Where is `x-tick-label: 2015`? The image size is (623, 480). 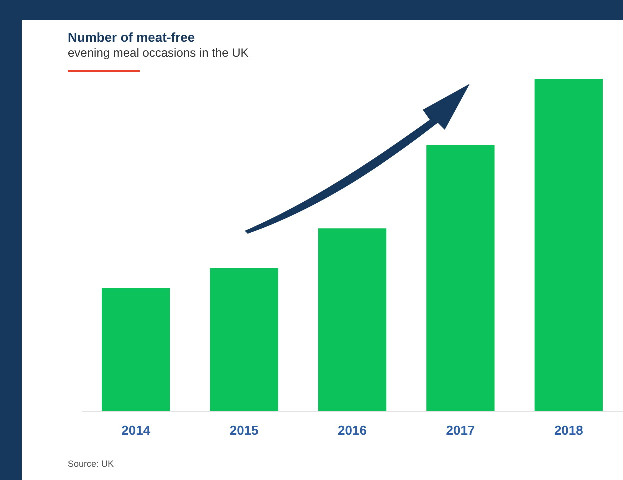 x-tick-label: 2015 is located at coordinates (244, 430).